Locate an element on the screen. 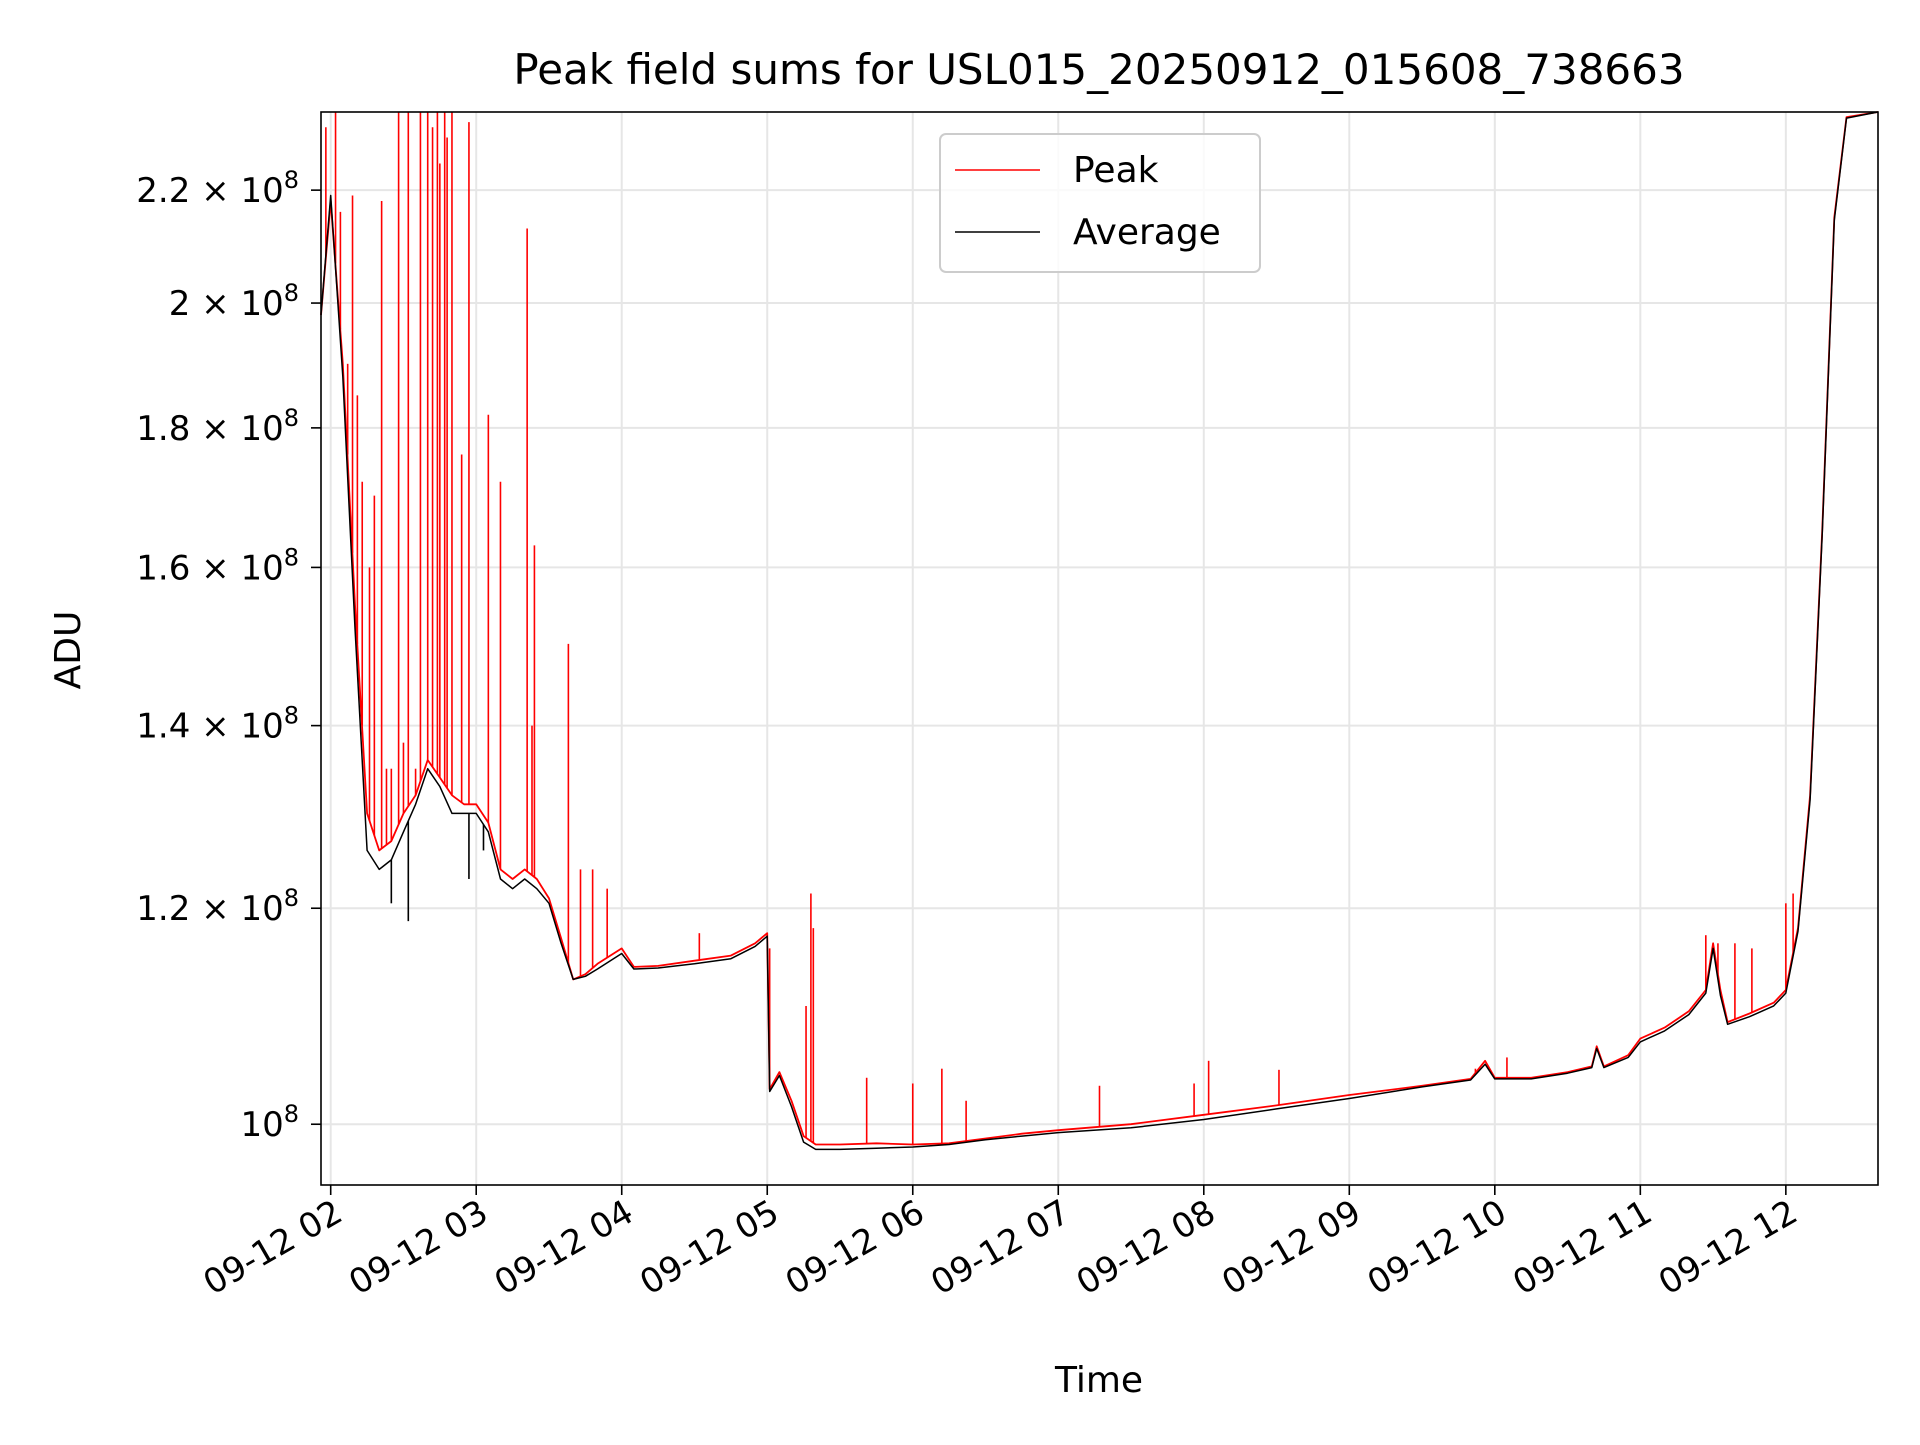 This screenshot has width=1920, height=1445. y-tick-mantissa: 2 is located at coordinates (180, 304).